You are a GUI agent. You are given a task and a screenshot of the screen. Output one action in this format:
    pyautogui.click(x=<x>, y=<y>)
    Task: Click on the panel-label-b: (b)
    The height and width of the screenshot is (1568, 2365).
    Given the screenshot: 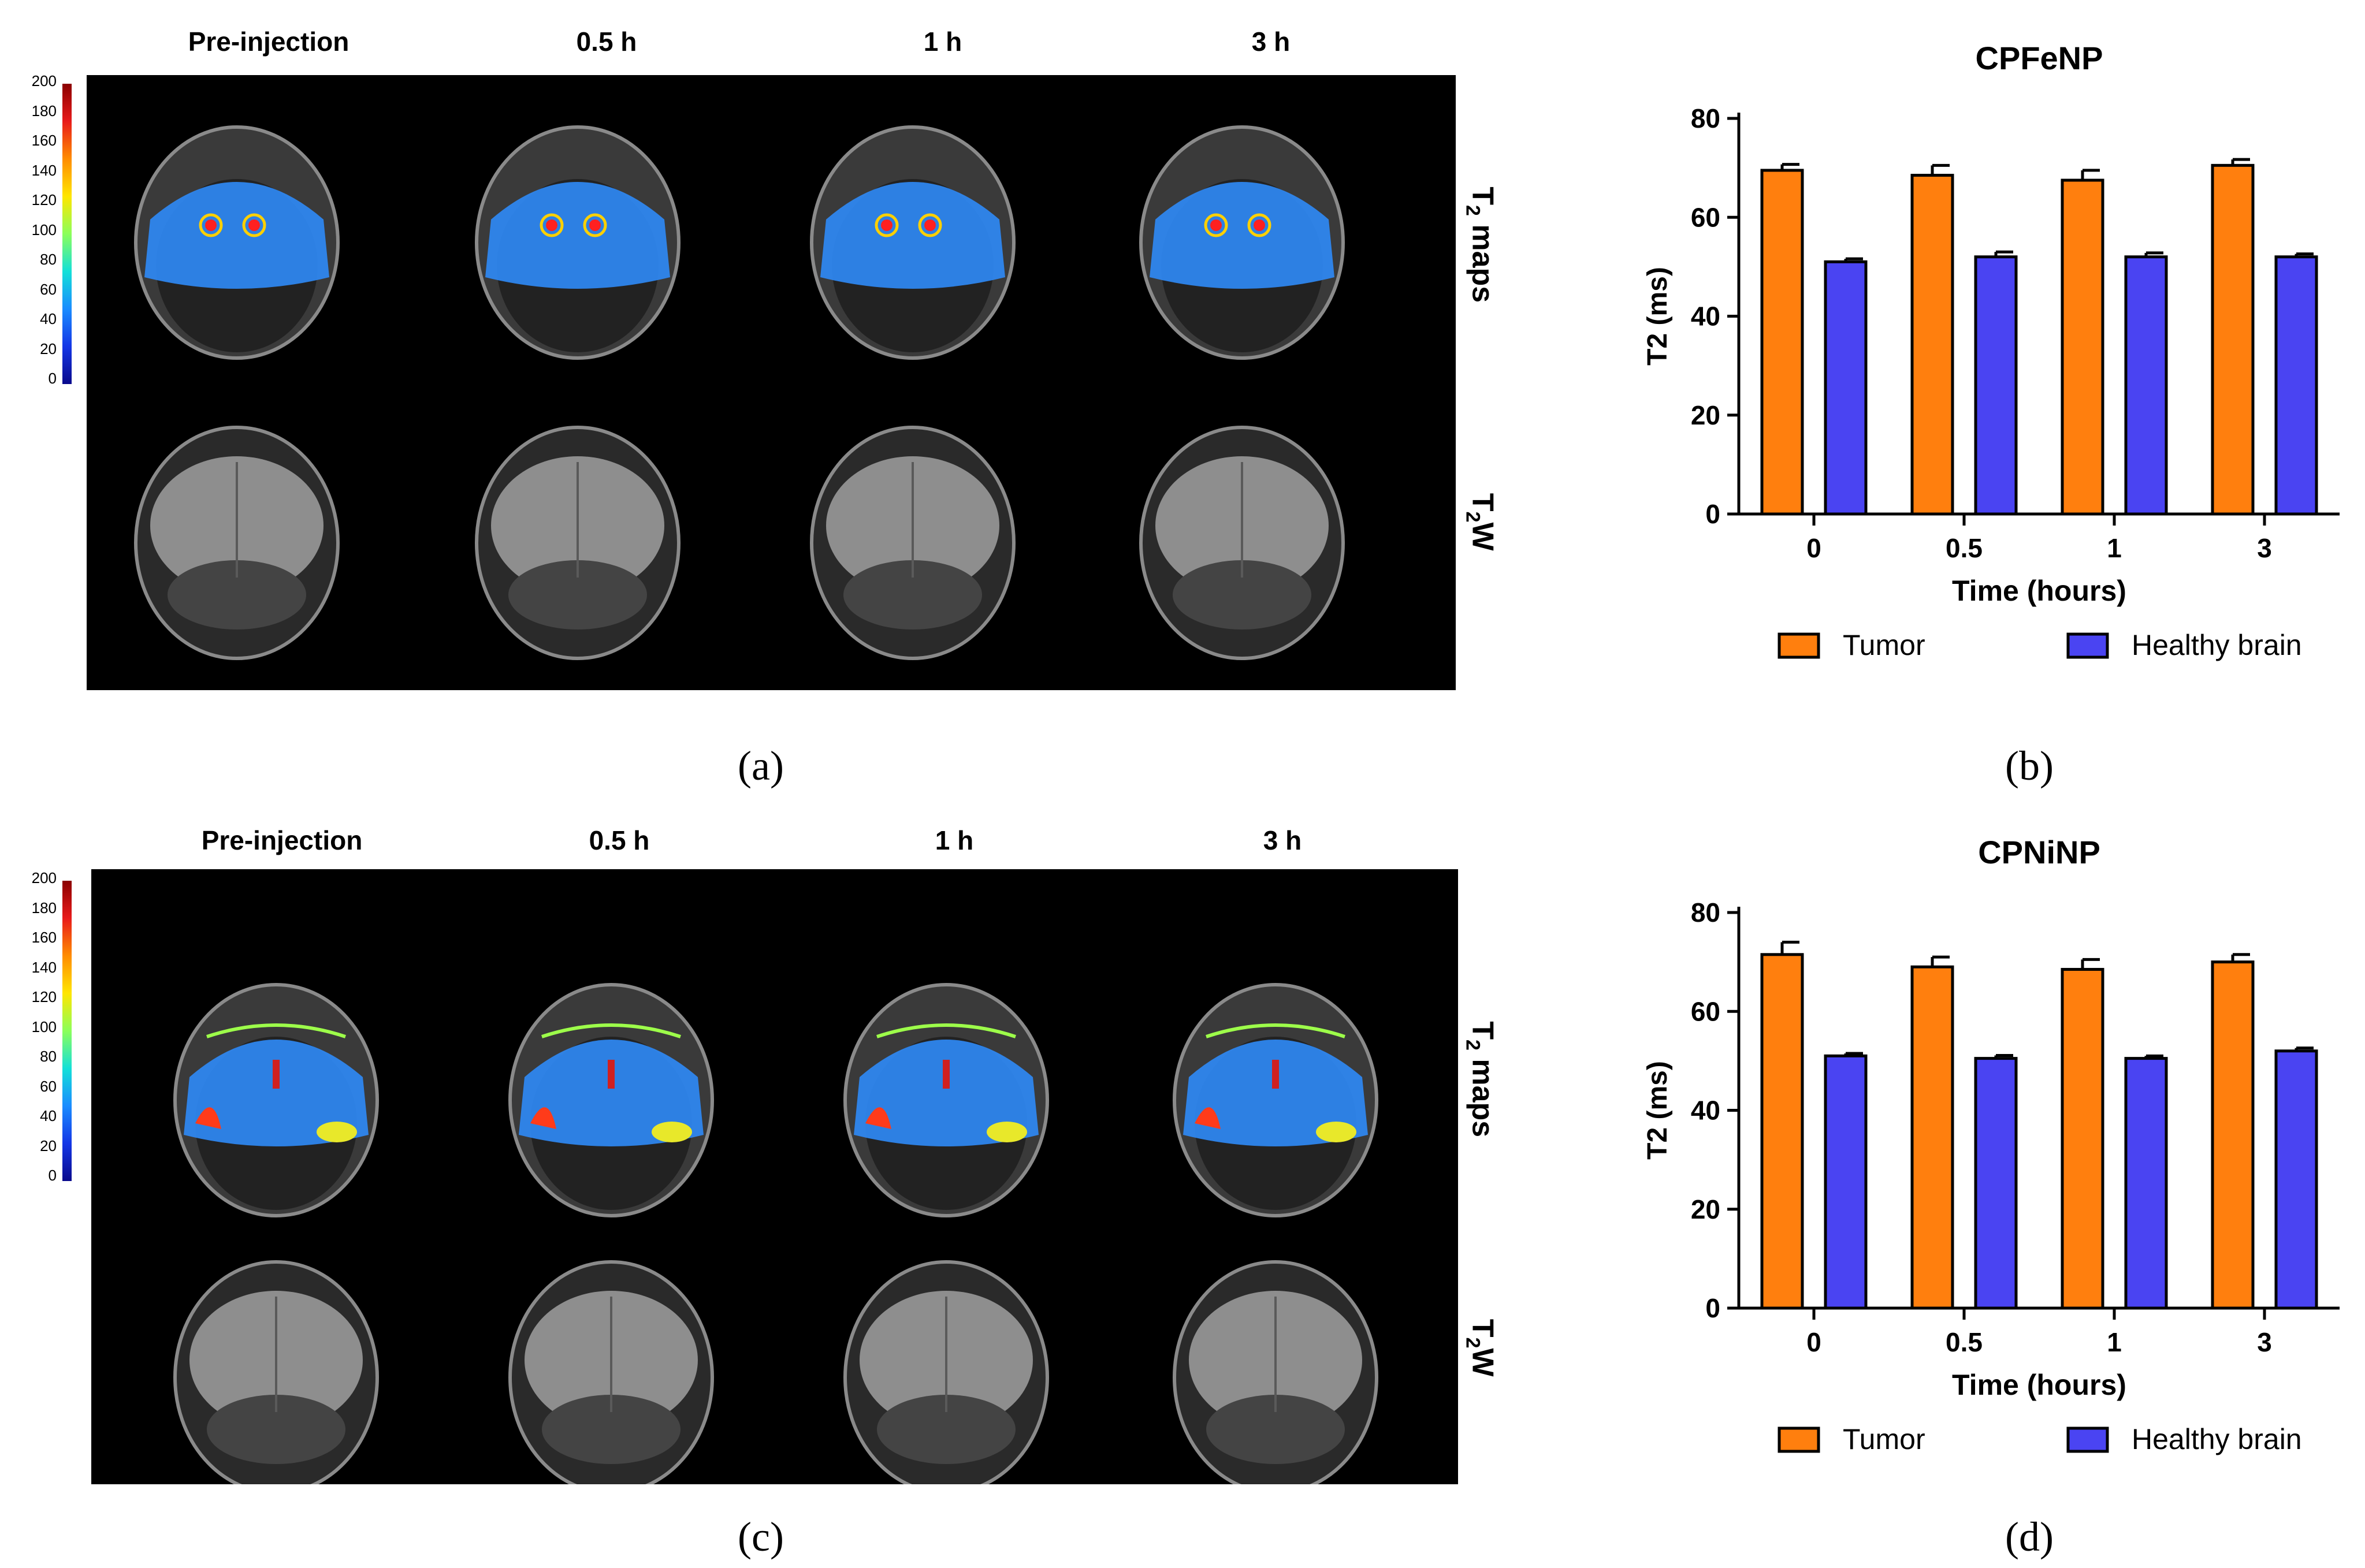 What is the action you would take?
    pyautogui.click(x=2029, y=766)
    